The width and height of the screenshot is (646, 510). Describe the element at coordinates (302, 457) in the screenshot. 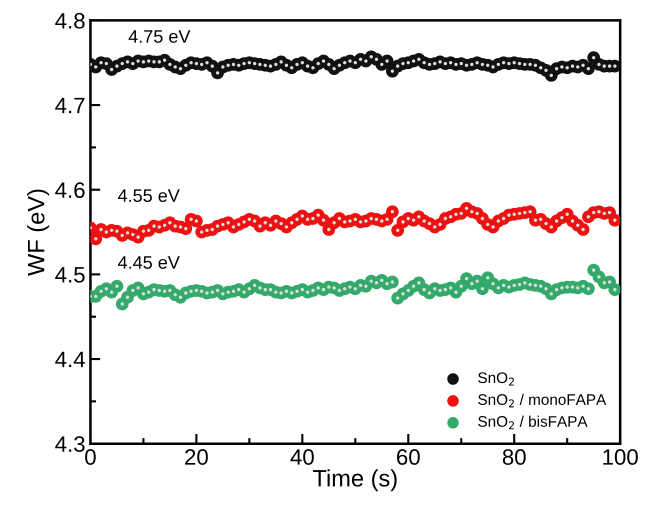

I see `x-tick-label: 40` at that location.